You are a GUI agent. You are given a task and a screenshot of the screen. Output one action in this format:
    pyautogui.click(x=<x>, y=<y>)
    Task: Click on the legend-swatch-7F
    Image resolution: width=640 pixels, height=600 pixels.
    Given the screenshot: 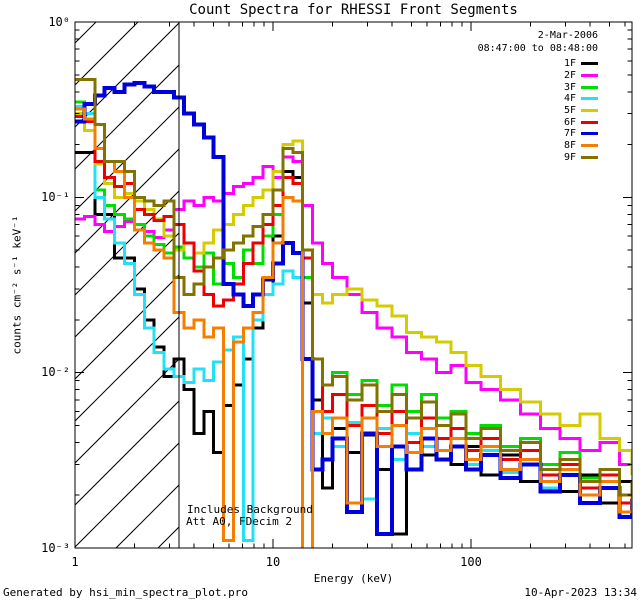 What is the action you would take?
    pyautogui.click(x=589, y=134)
    